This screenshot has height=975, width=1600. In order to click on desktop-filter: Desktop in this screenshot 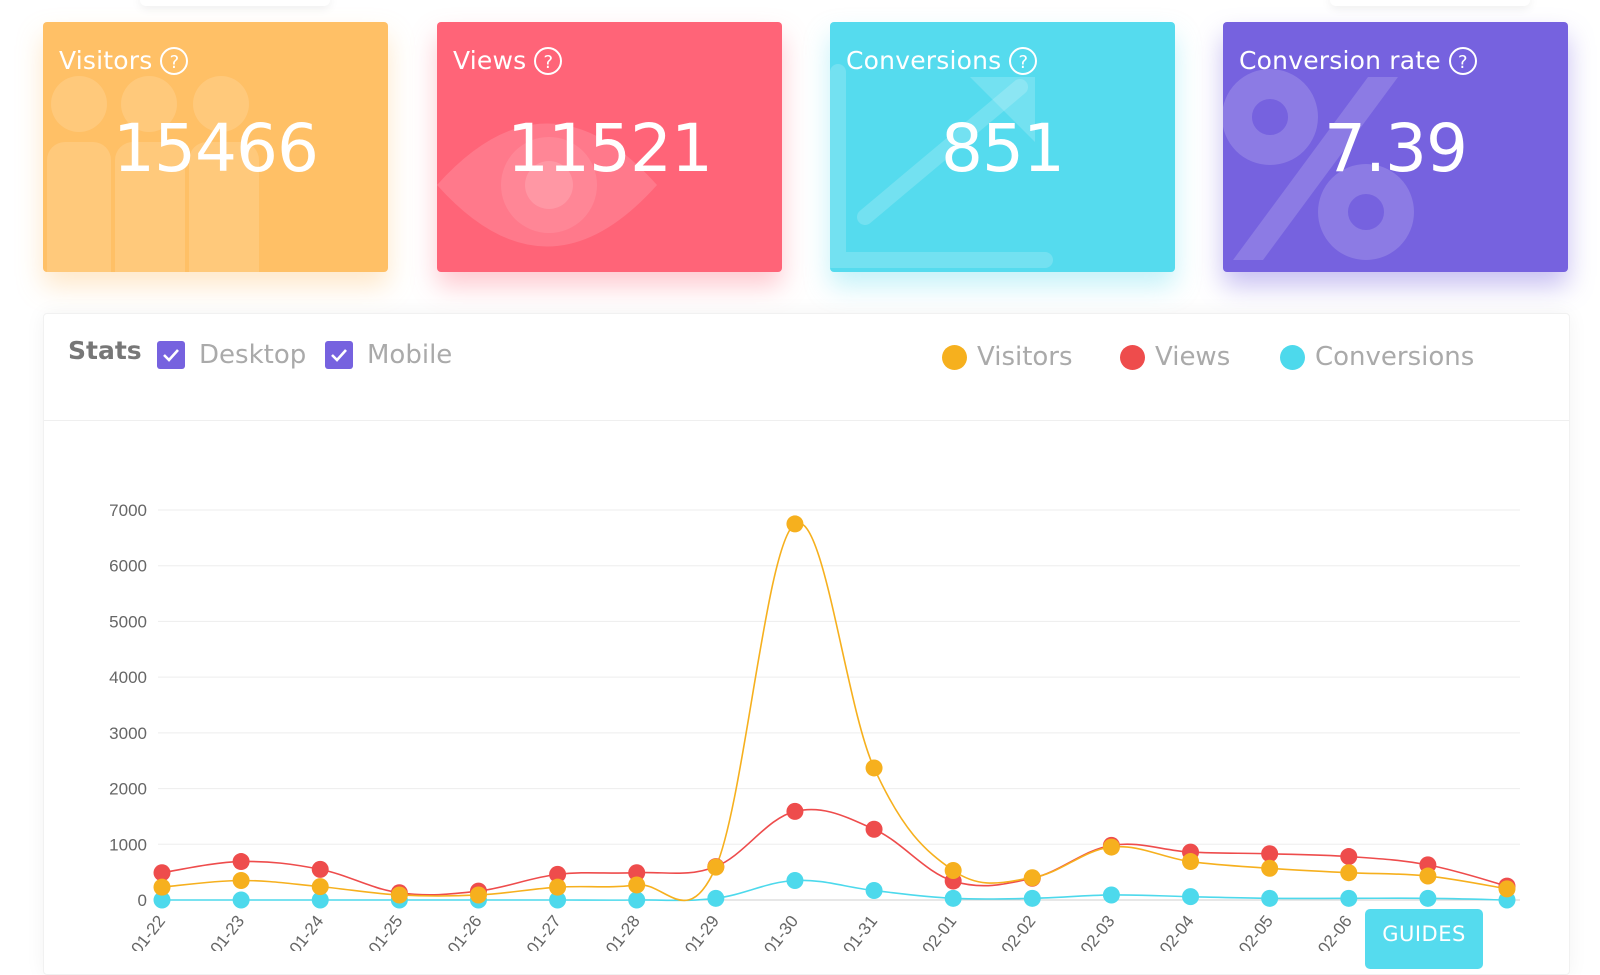, I will do `click(231, 355)`.